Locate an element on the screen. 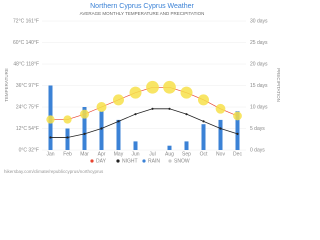 Image resolution: width=320 pixels, height=240 pixels. x-tick-label: Sep is located at coordinates (186, 154).